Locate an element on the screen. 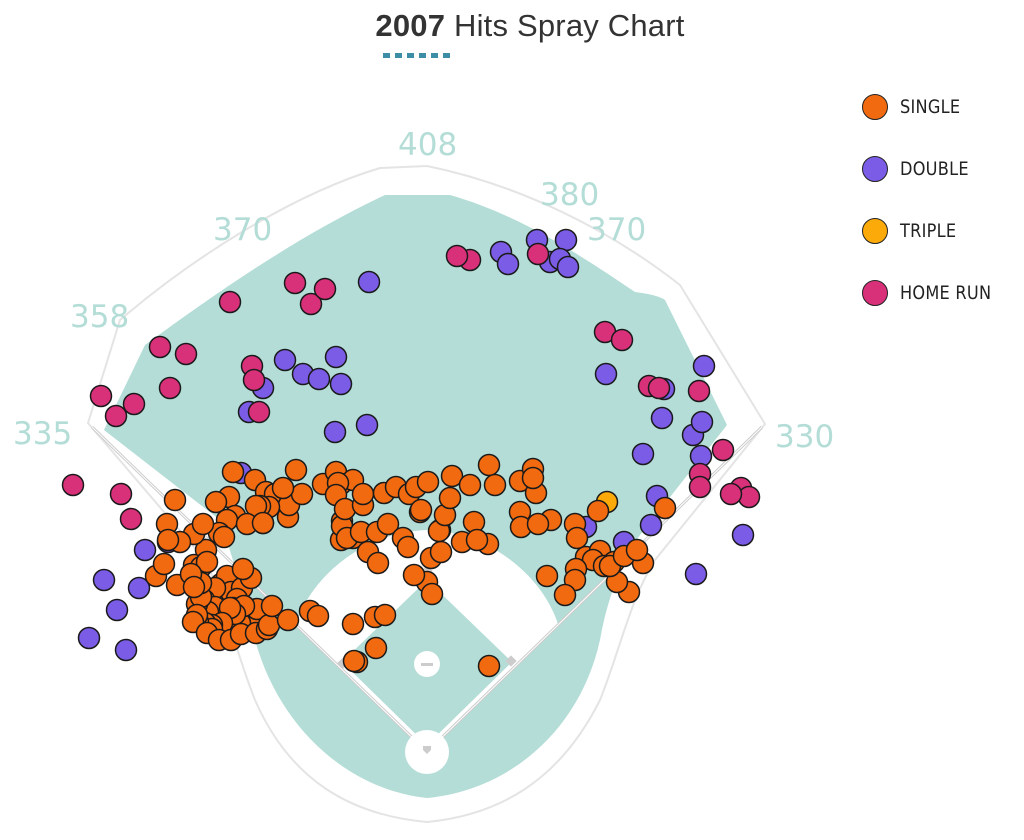  title-underline is located at coordinates (419, 55).